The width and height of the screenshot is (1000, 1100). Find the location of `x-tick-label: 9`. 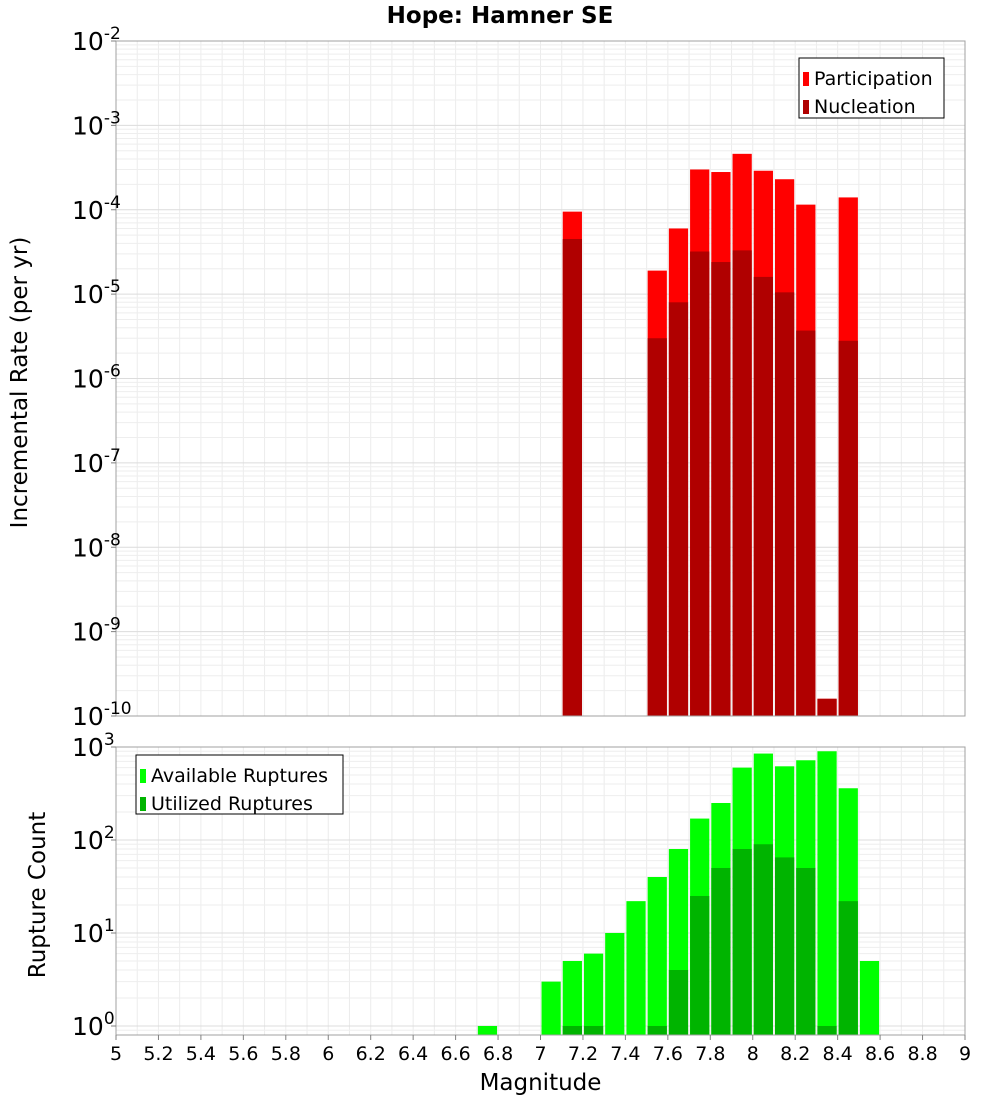

x-tick-label: 9 is located at coordinates (965, 1054).